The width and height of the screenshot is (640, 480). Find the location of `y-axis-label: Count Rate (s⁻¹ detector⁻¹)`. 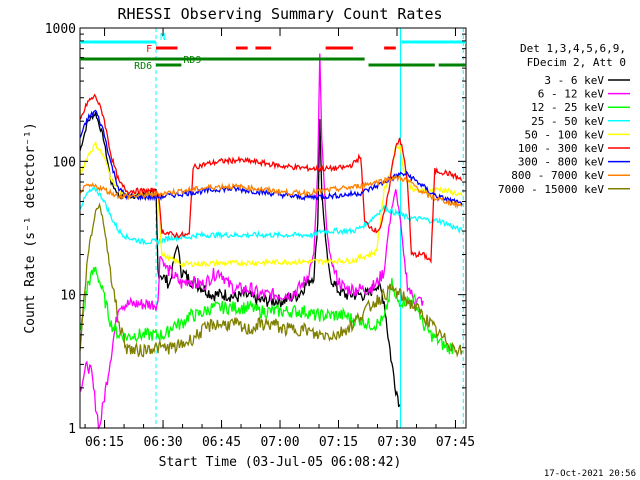

y-axis-label: Count Rate (s⁻¹ detector⁻¹) is located at coordinates (30, 227).